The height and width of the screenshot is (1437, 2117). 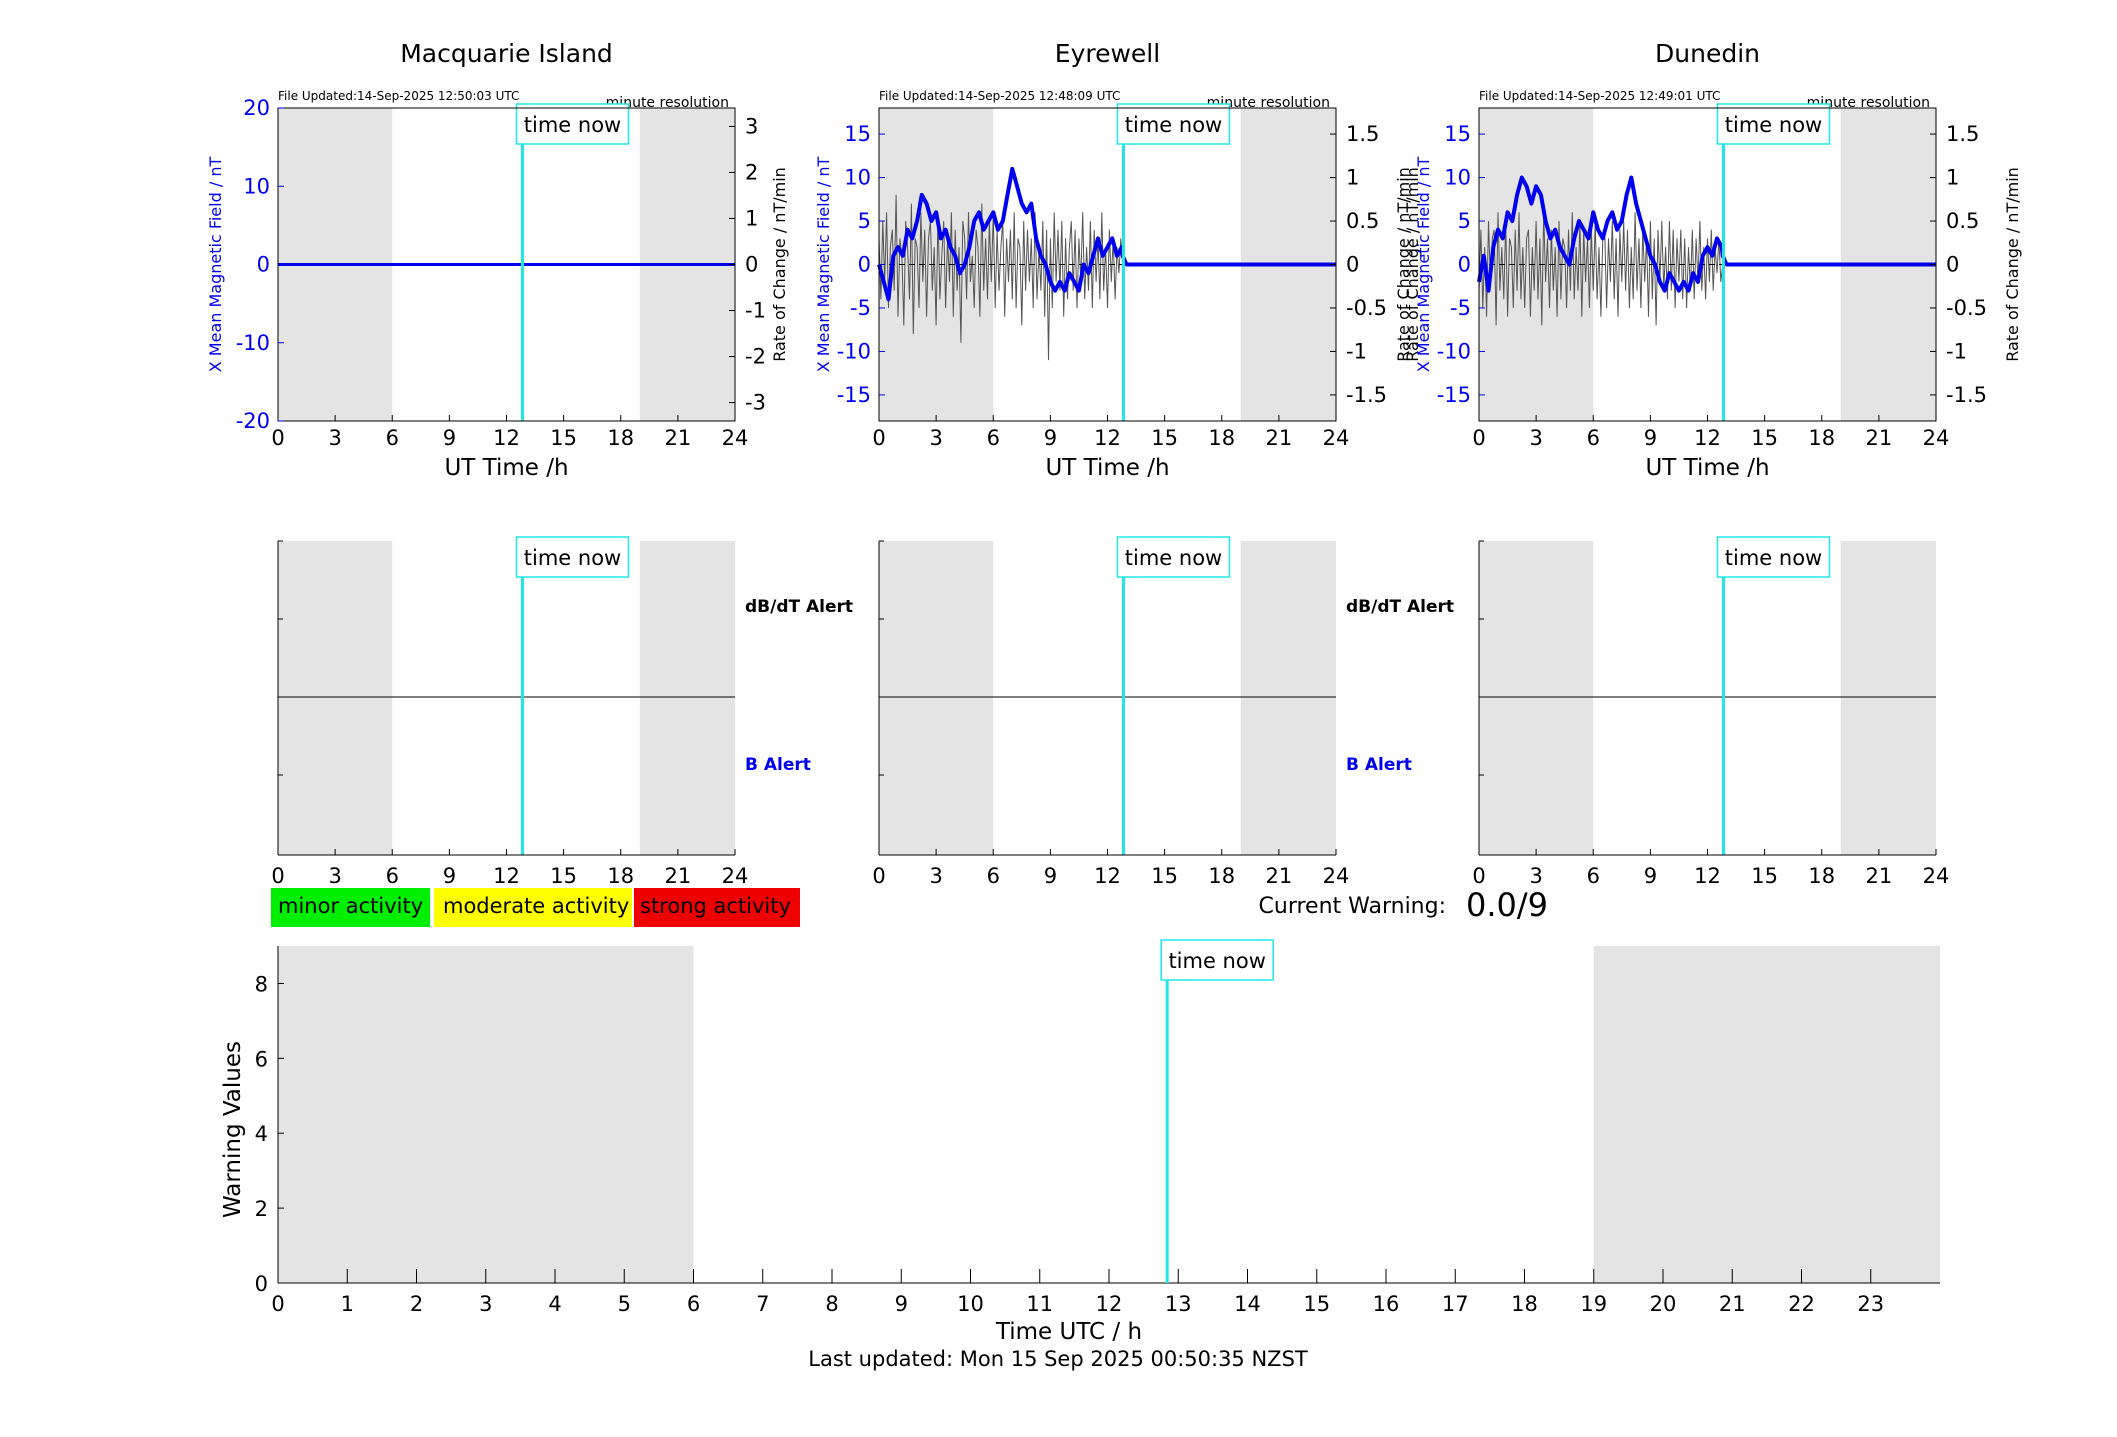 What do you see at coordinates (261, 984) in the screenshot?
I see `y-tick-label: 8` at bounding box center [261, 984].